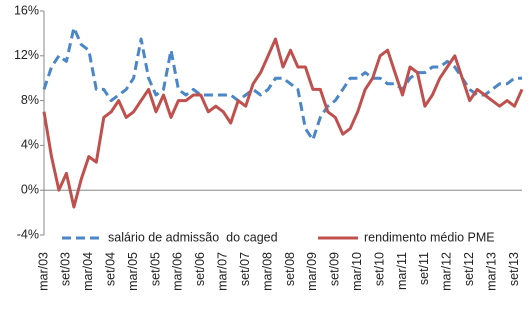  I want to click on x-tick-label: set/07, so click(245, 269).